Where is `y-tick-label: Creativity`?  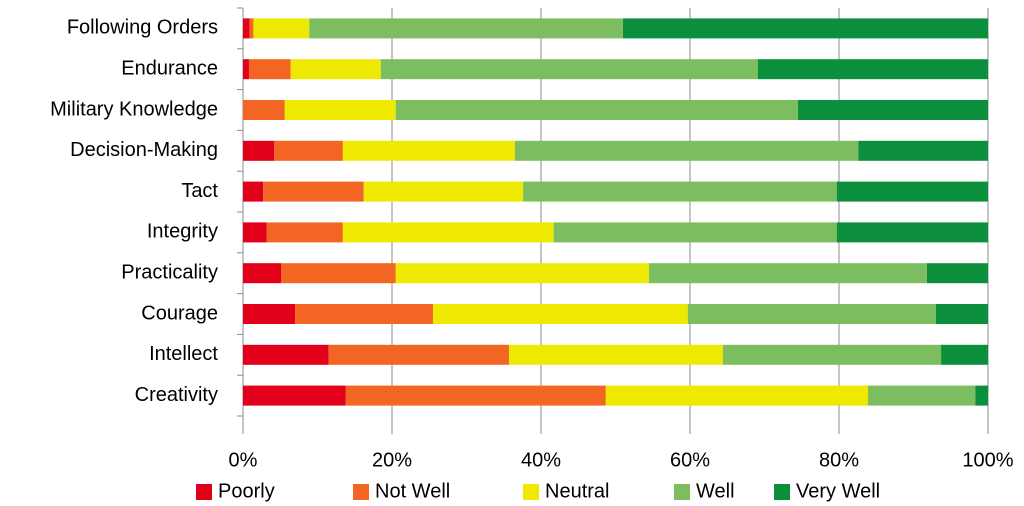 y-tick-label: Creativity is located at coordinates (176, 395).